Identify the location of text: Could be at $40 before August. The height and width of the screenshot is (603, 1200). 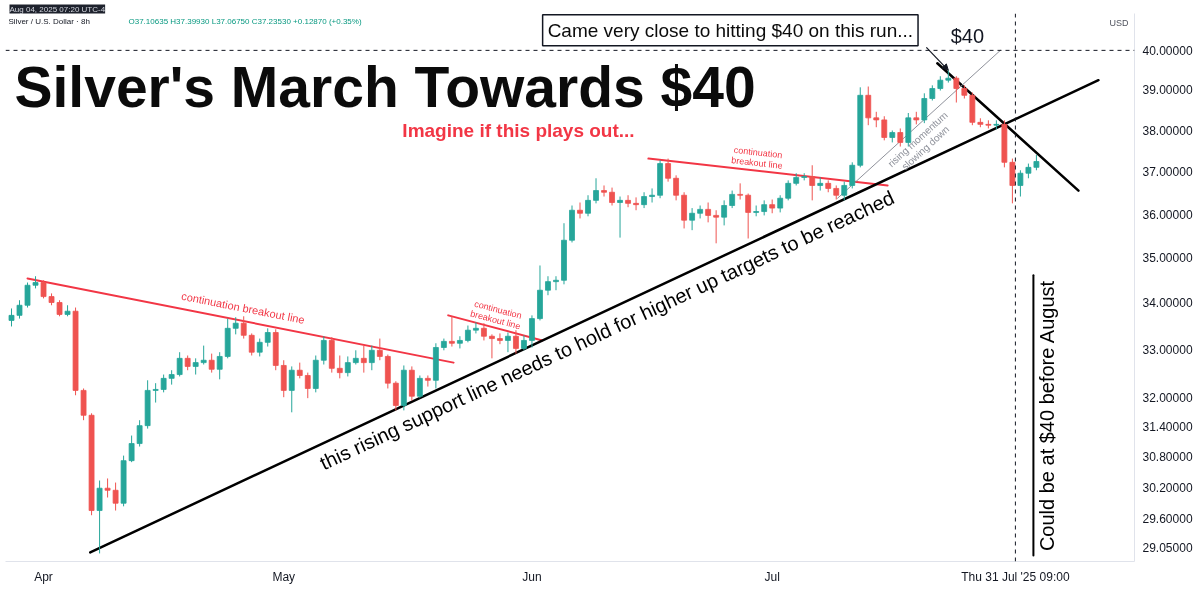
(1047, 416).